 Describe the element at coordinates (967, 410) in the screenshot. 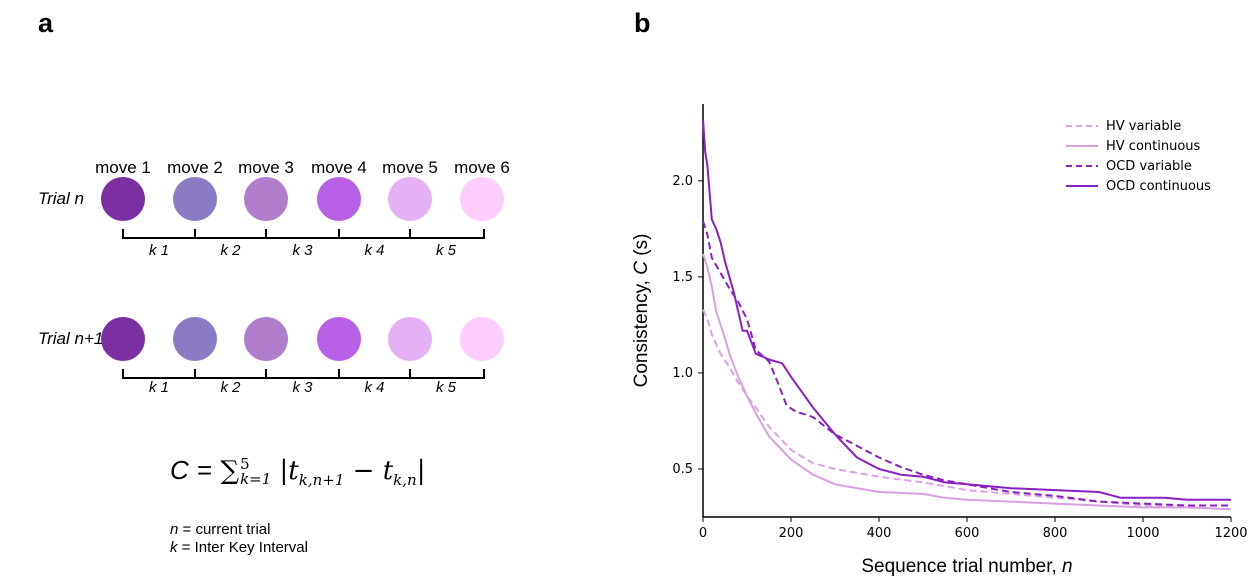

I see `series-line-hv-variable` at that location.